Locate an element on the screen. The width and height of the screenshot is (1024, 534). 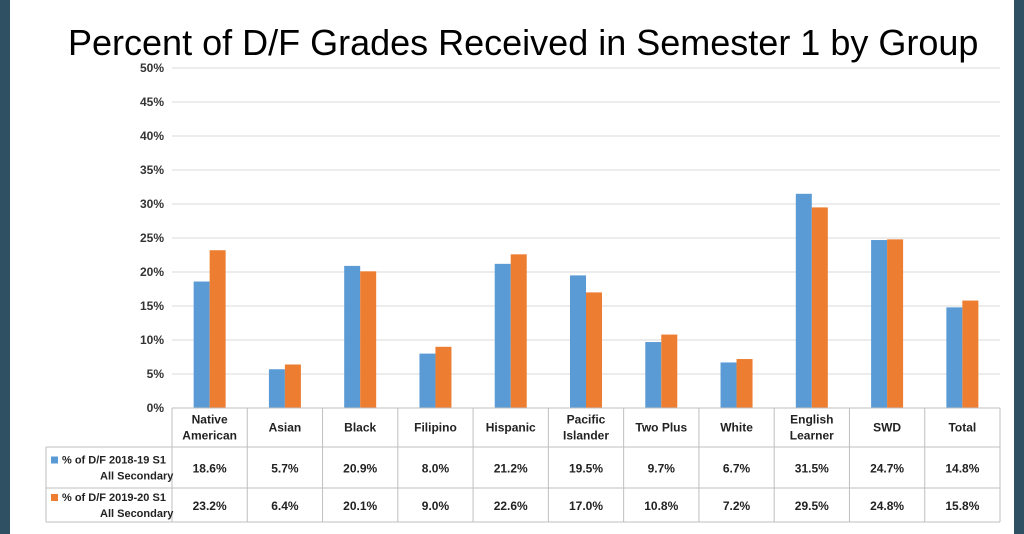
category-label: Native is located at coordinates (210, 420).